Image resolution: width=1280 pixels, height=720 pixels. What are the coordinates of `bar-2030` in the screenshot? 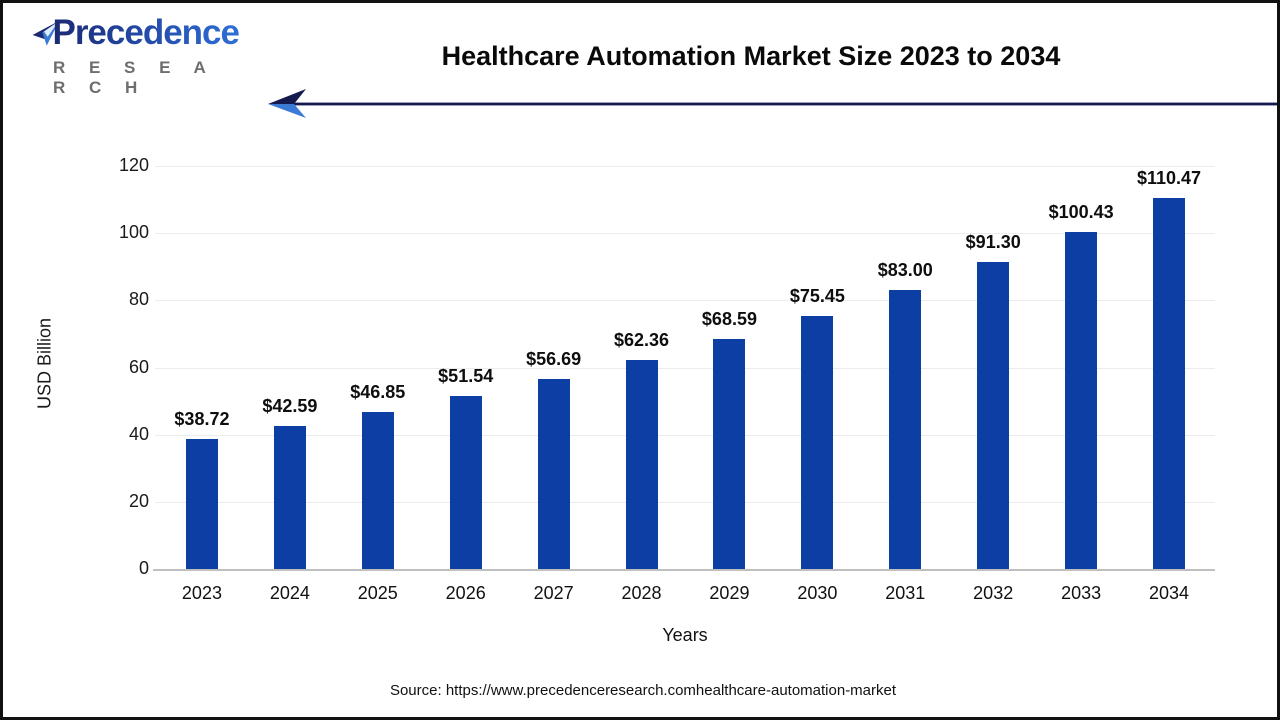 It's located at (817, 442).